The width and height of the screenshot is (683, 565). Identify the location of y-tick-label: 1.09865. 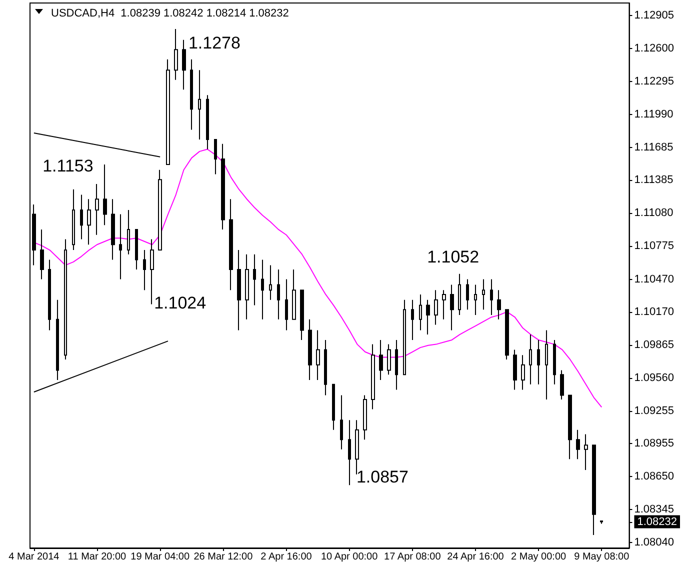
(654, 344).